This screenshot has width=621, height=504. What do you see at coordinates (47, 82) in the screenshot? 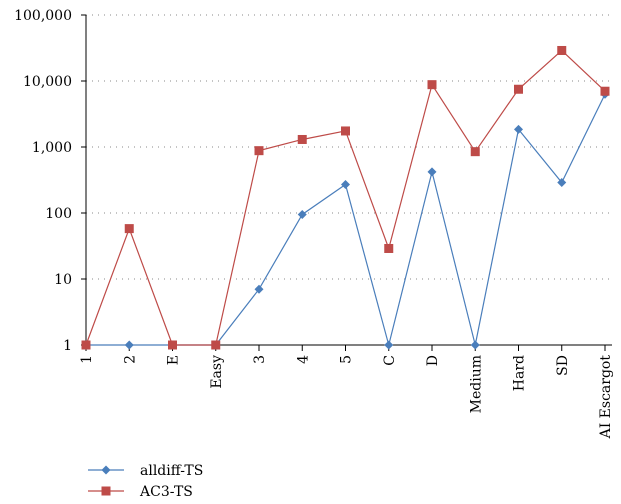
I see `y-tick-label: 10,000` at bounding box center [47, 82].